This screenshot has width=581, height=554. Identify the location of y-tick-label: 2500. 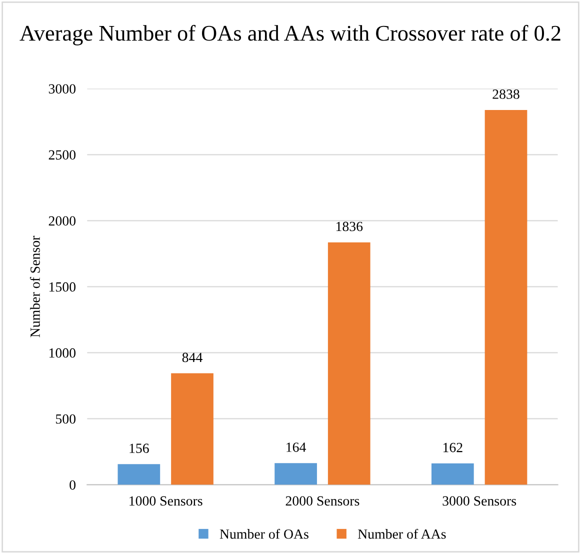
(62, 155).